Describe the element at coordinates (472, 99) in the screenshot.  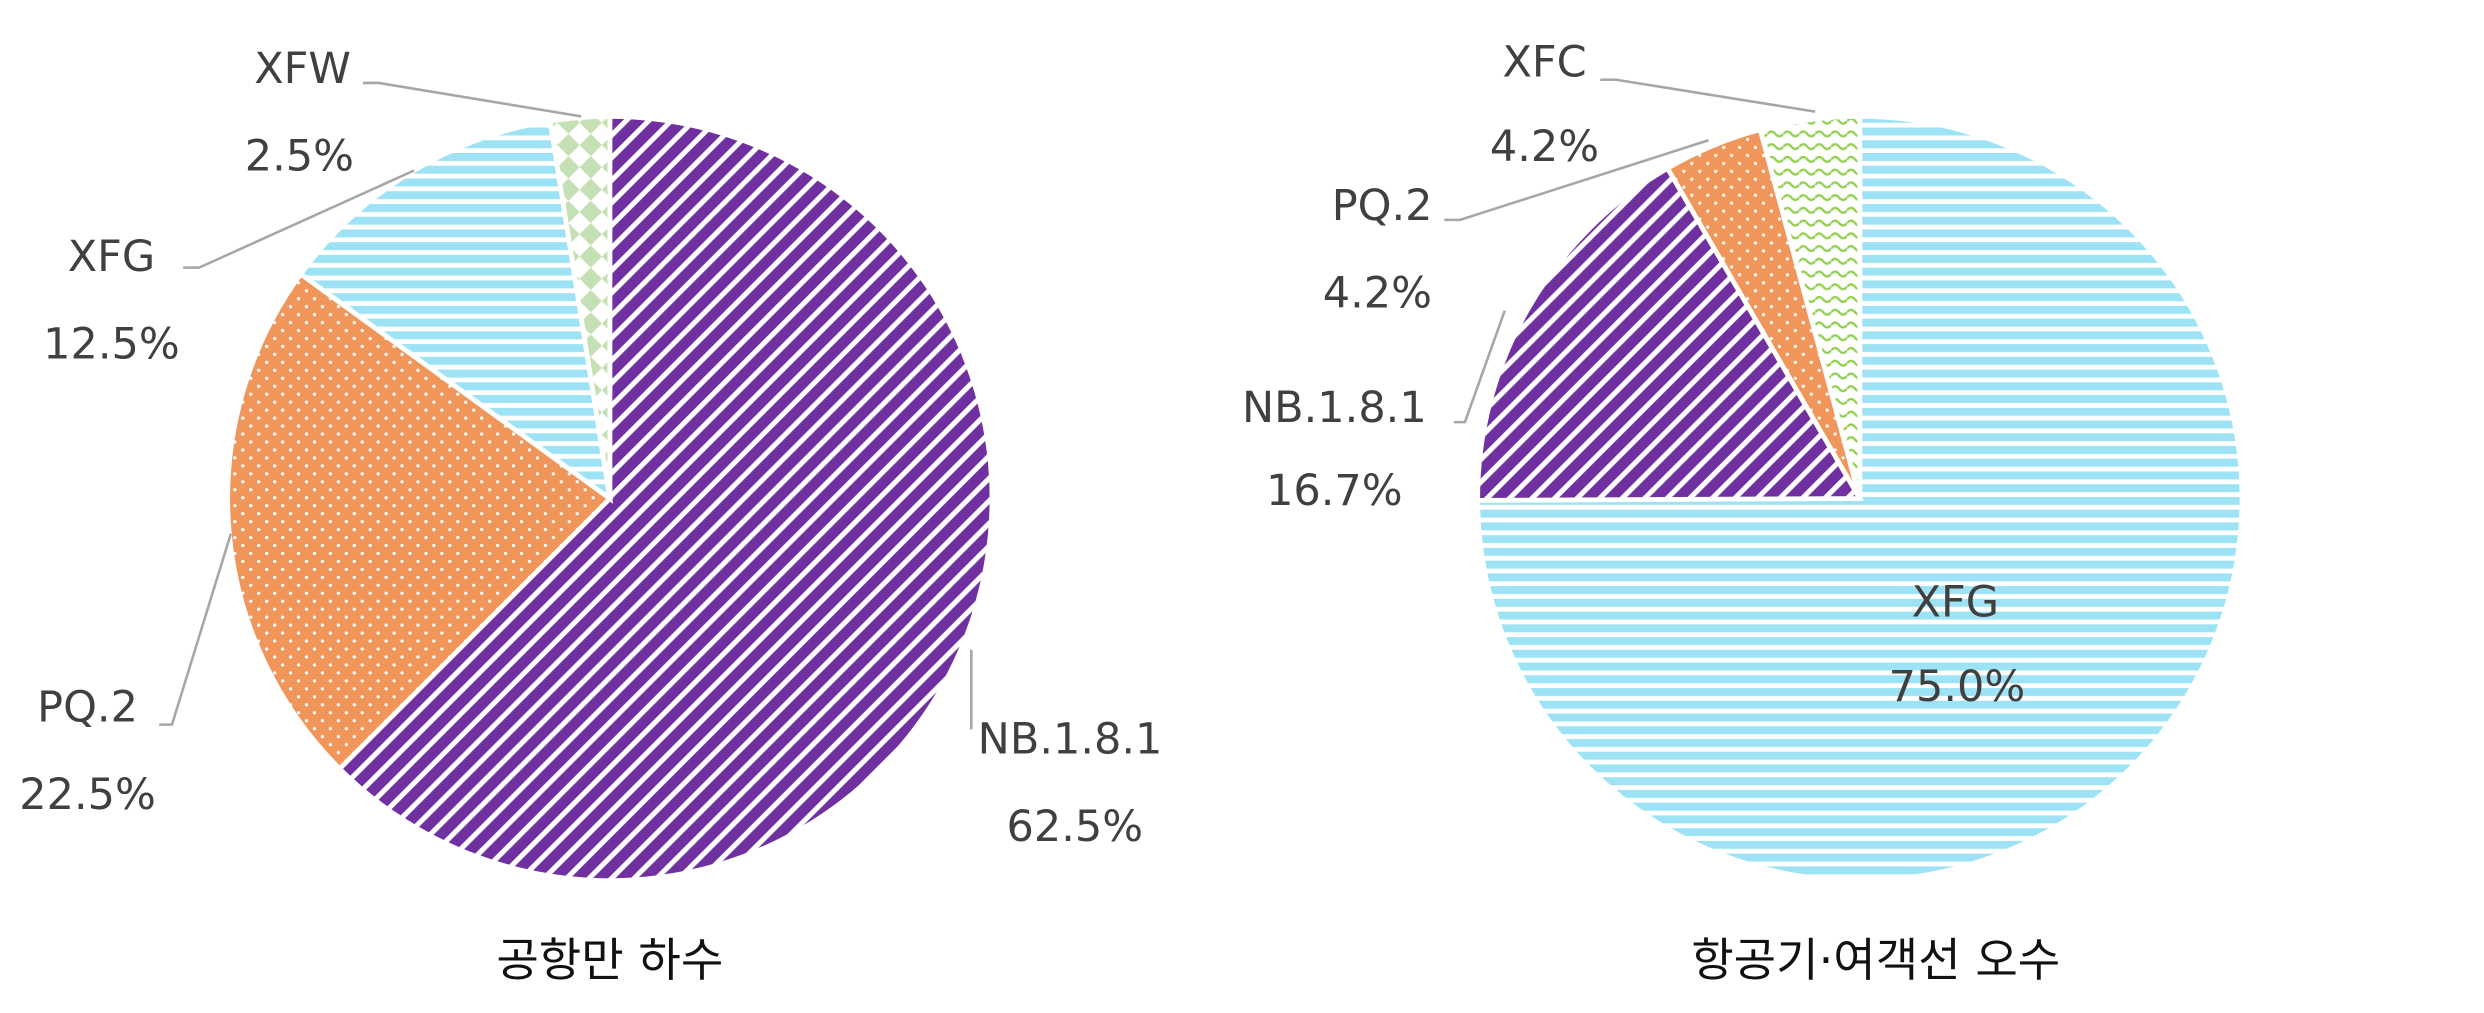
I see `leader-line-xfw` at that location.